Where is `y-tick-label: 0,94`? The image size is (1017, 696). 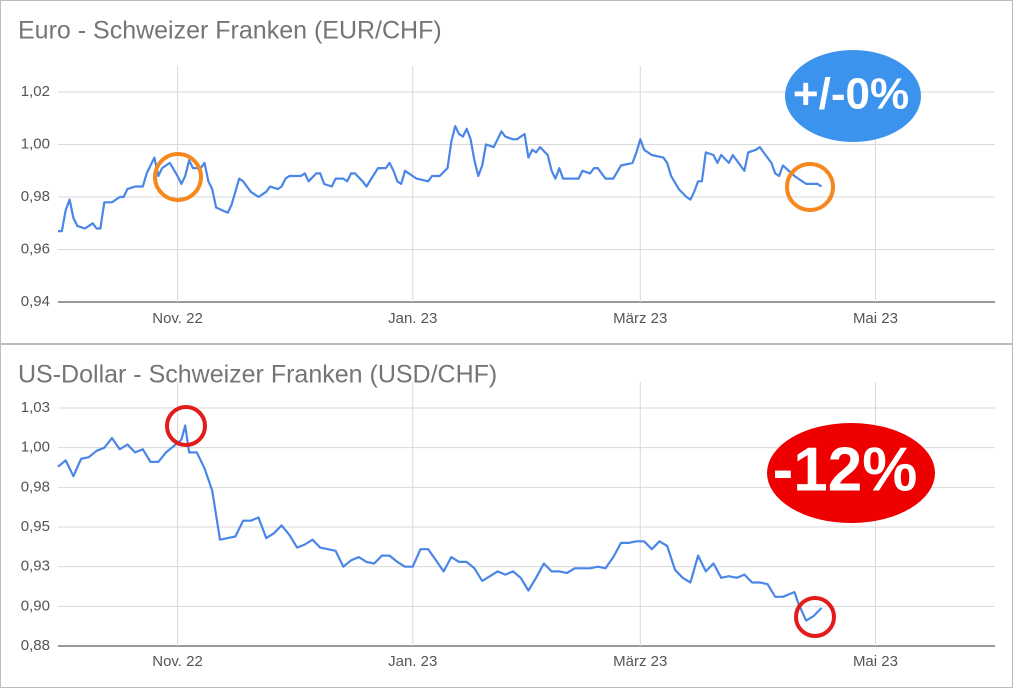
y-tick-label: 0,94 is located at coordinates (35, 301).